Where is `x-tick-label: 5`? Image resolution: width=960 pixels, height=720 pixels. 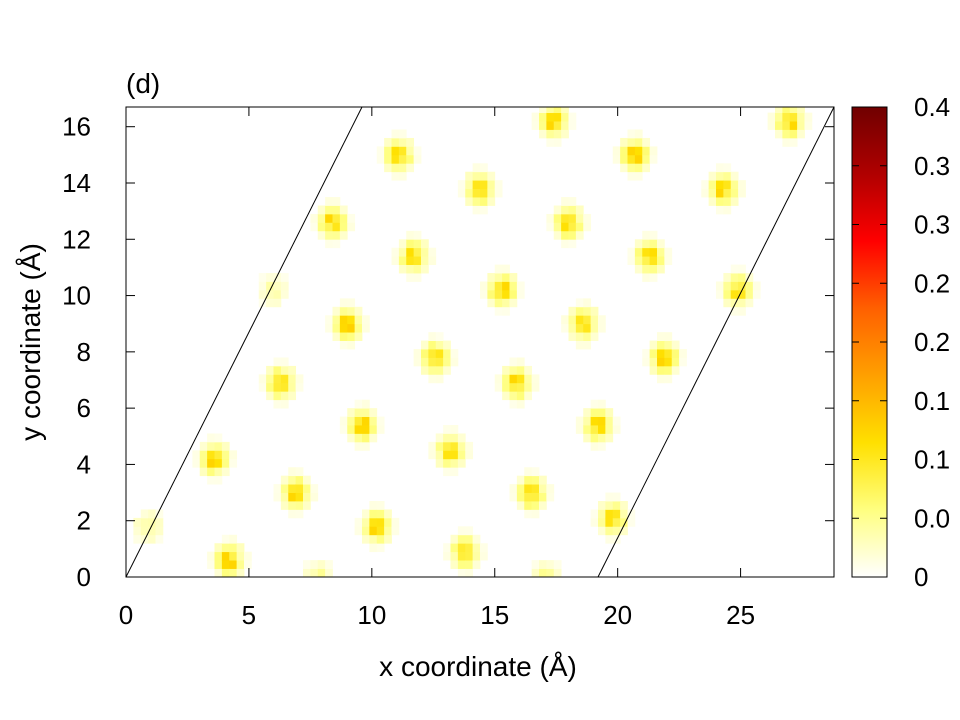
x-tick-label: 5 is located at coordinates (249, 615).